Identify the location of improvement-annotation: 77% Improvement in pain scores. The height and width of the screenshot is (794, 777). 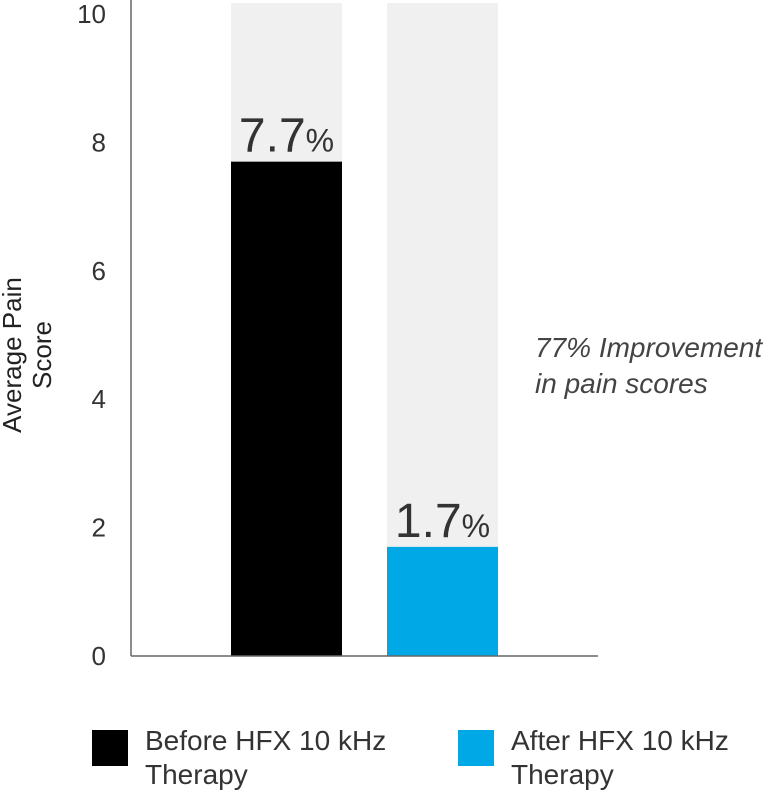
(649, 365).